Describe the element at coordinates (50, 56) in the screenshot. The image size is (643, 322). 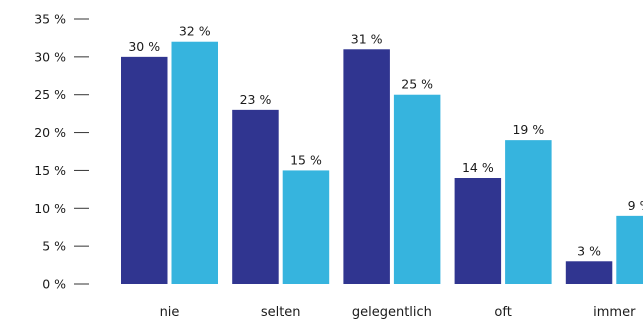
I see `y-tick-label: 30 %` at that location.